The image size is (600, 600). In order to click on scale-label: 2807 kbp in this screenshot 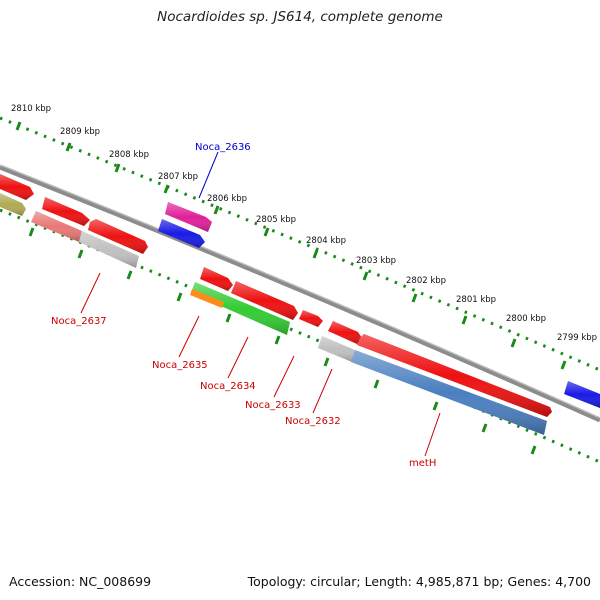, I will do `click(178, 177)`.